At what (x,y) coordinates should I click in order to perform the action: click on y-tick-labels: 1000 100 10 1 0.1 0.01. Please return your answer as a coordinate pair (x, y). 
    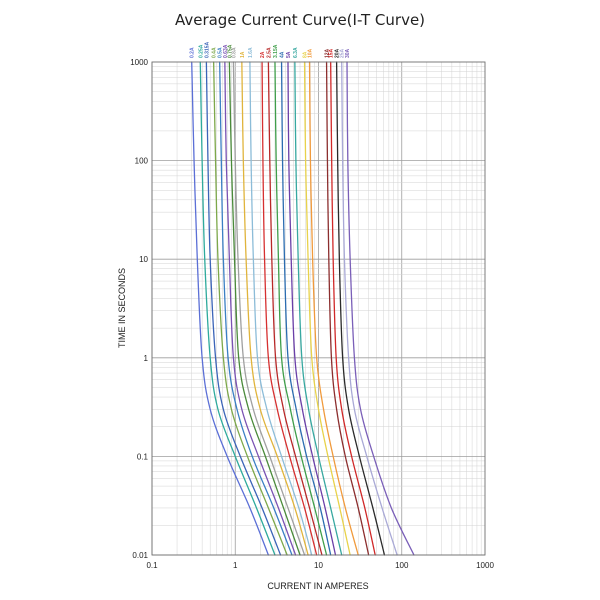
    Looking at the image, I should click on (139, 309).